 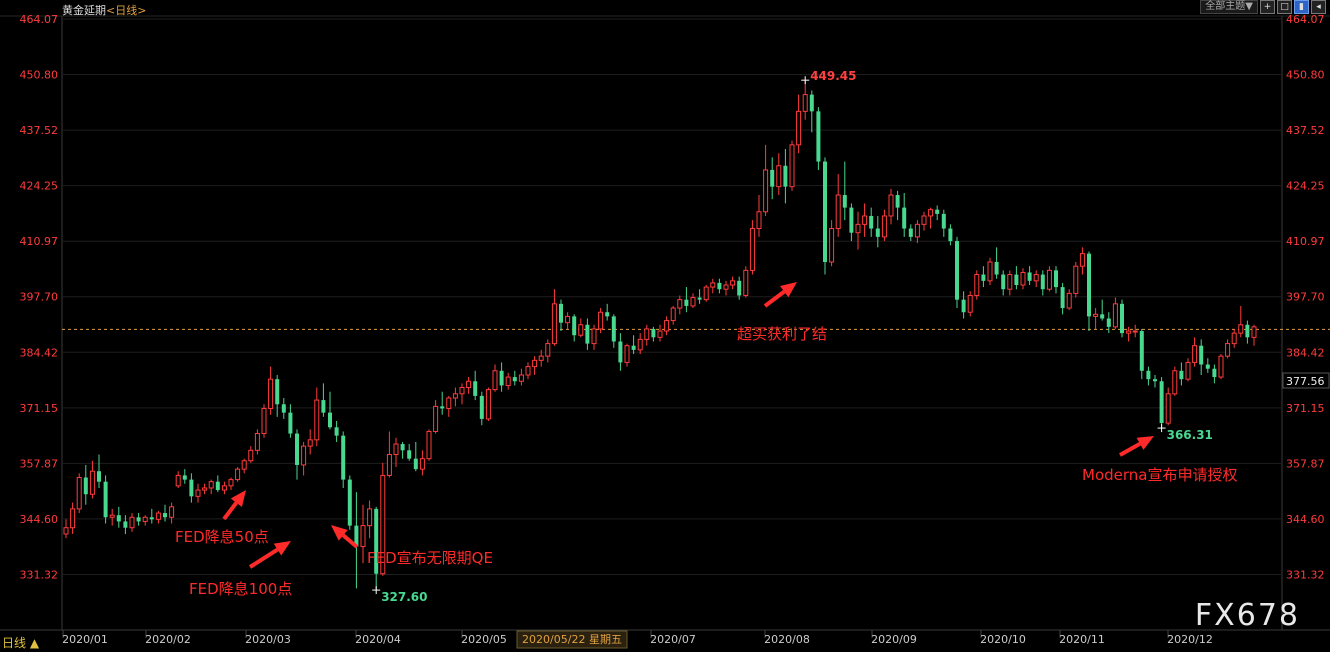 I want to click on y-tick-right: 357.87, so click(x=1305, y=463).